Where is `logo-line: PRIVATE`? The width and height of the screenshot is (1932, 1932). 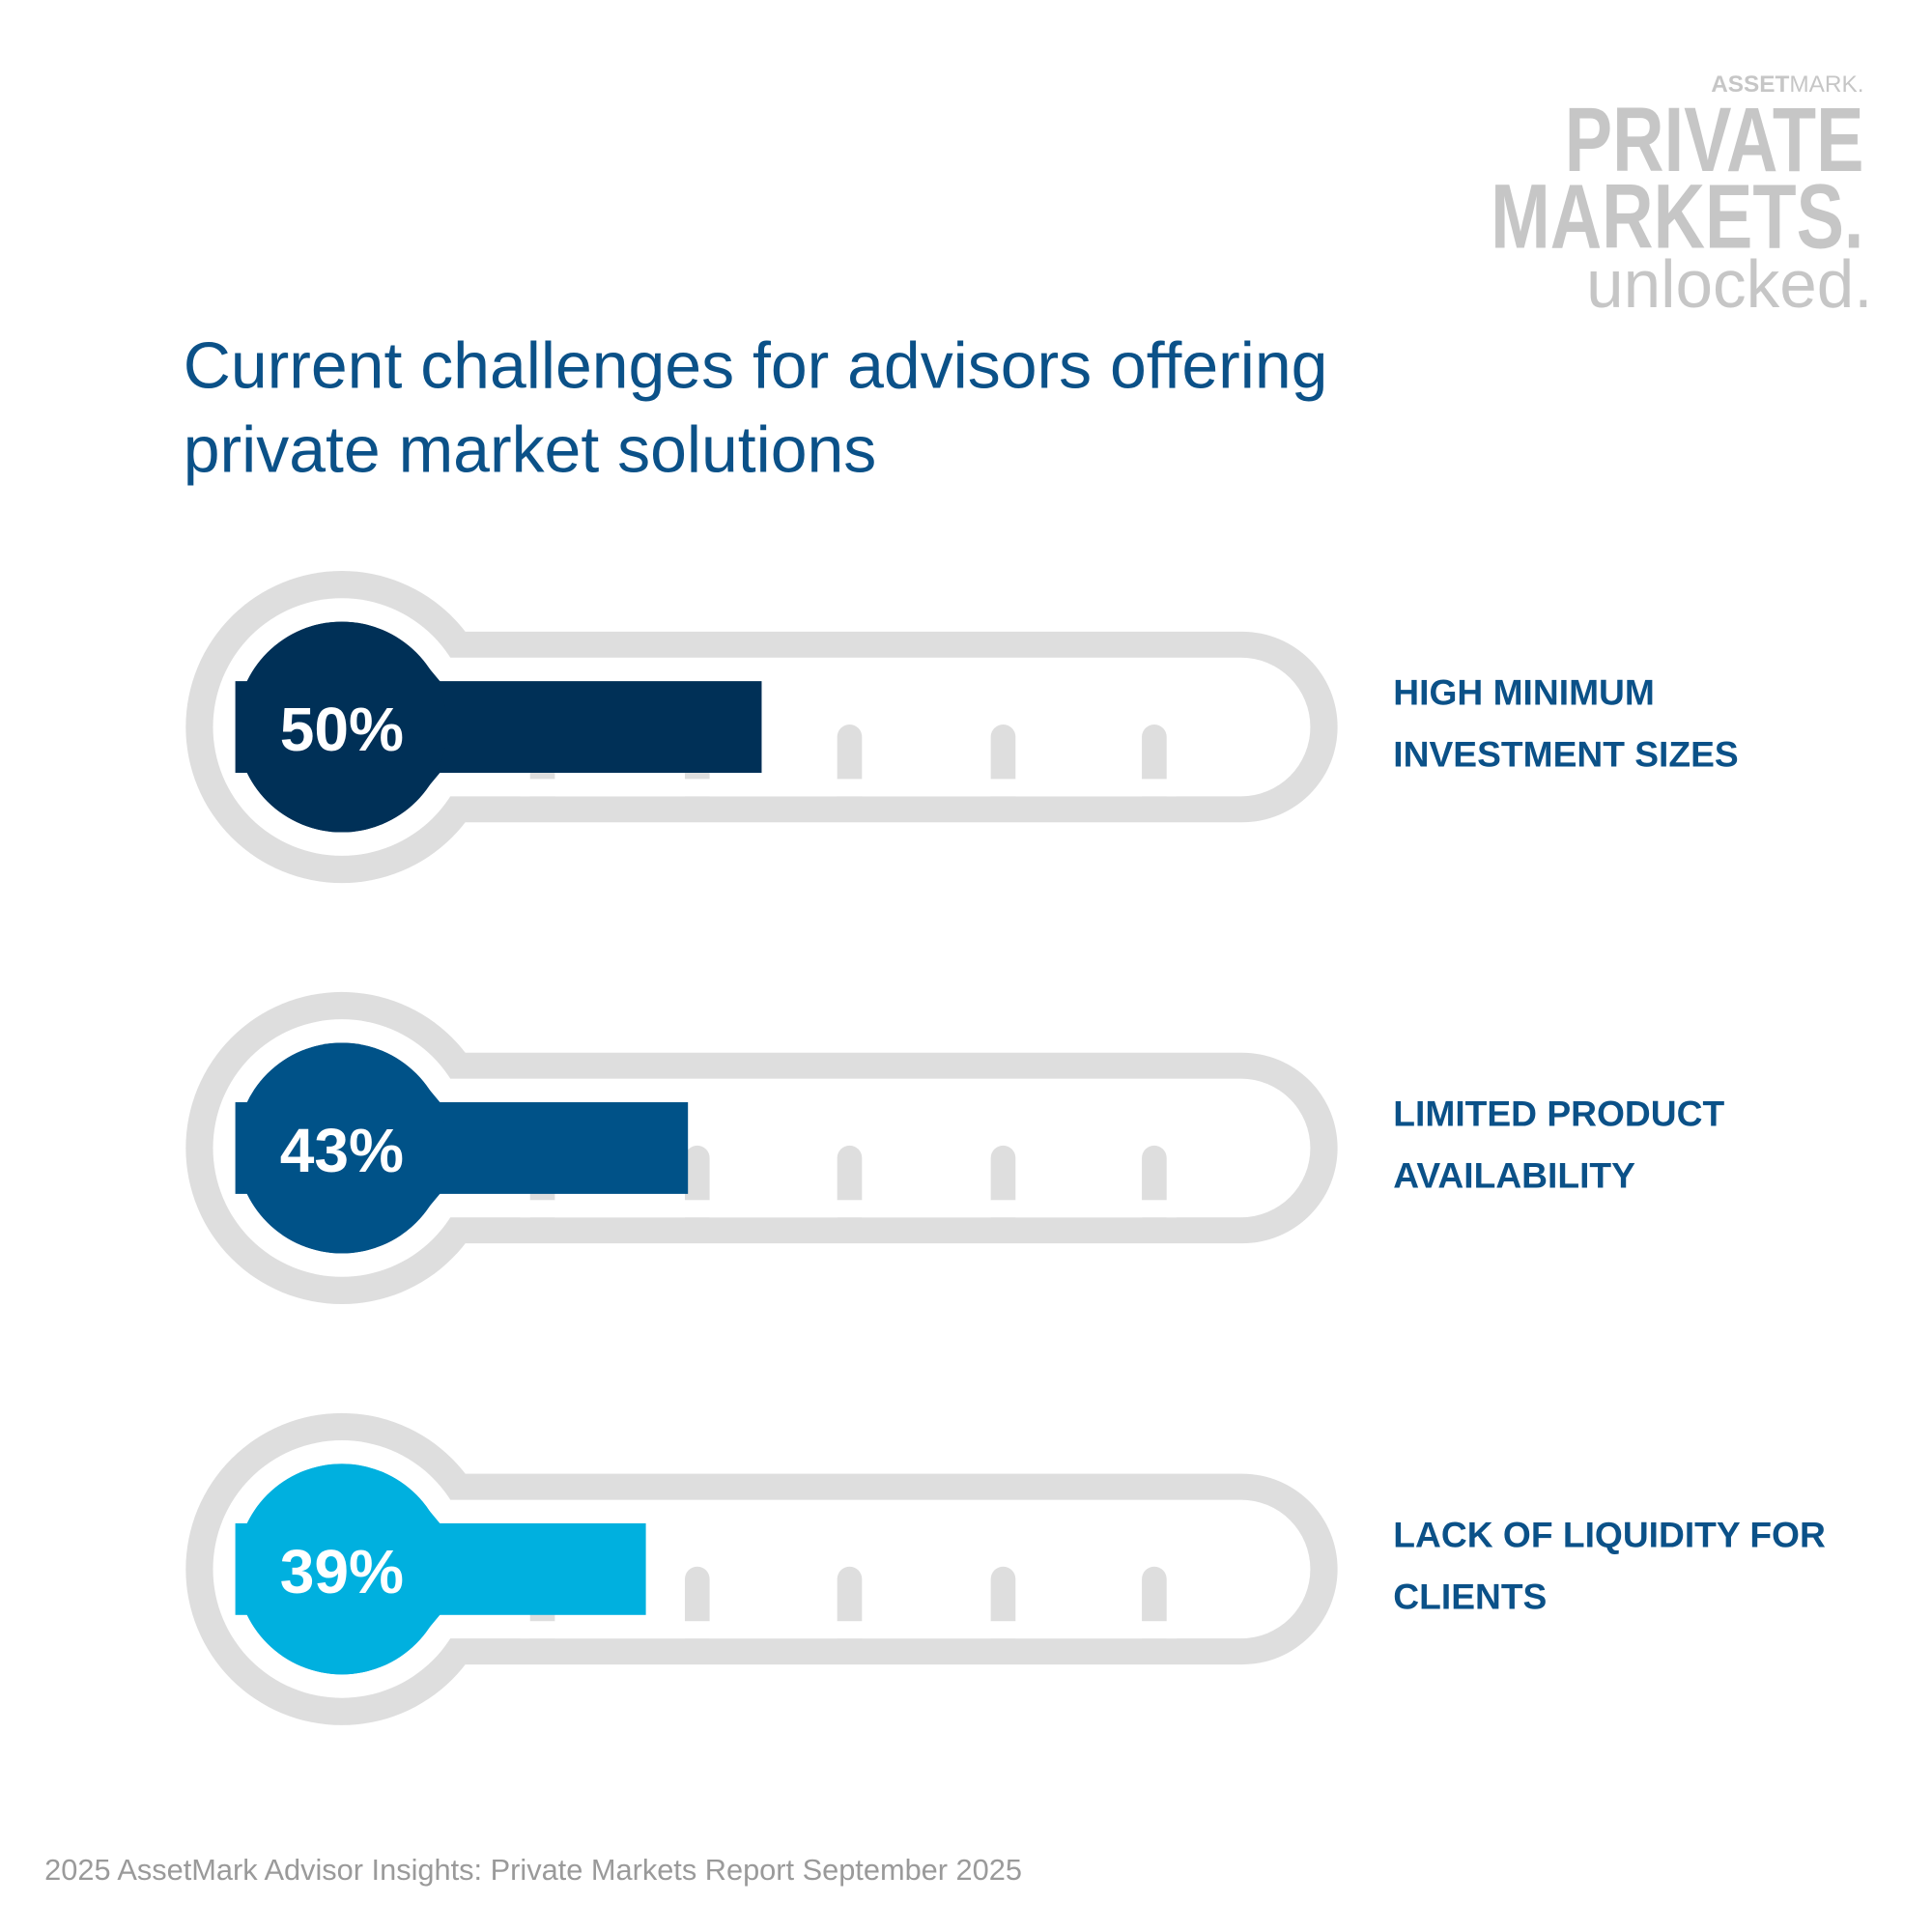 logo-line: PRIVATE is located at coordinates (1714, 140).